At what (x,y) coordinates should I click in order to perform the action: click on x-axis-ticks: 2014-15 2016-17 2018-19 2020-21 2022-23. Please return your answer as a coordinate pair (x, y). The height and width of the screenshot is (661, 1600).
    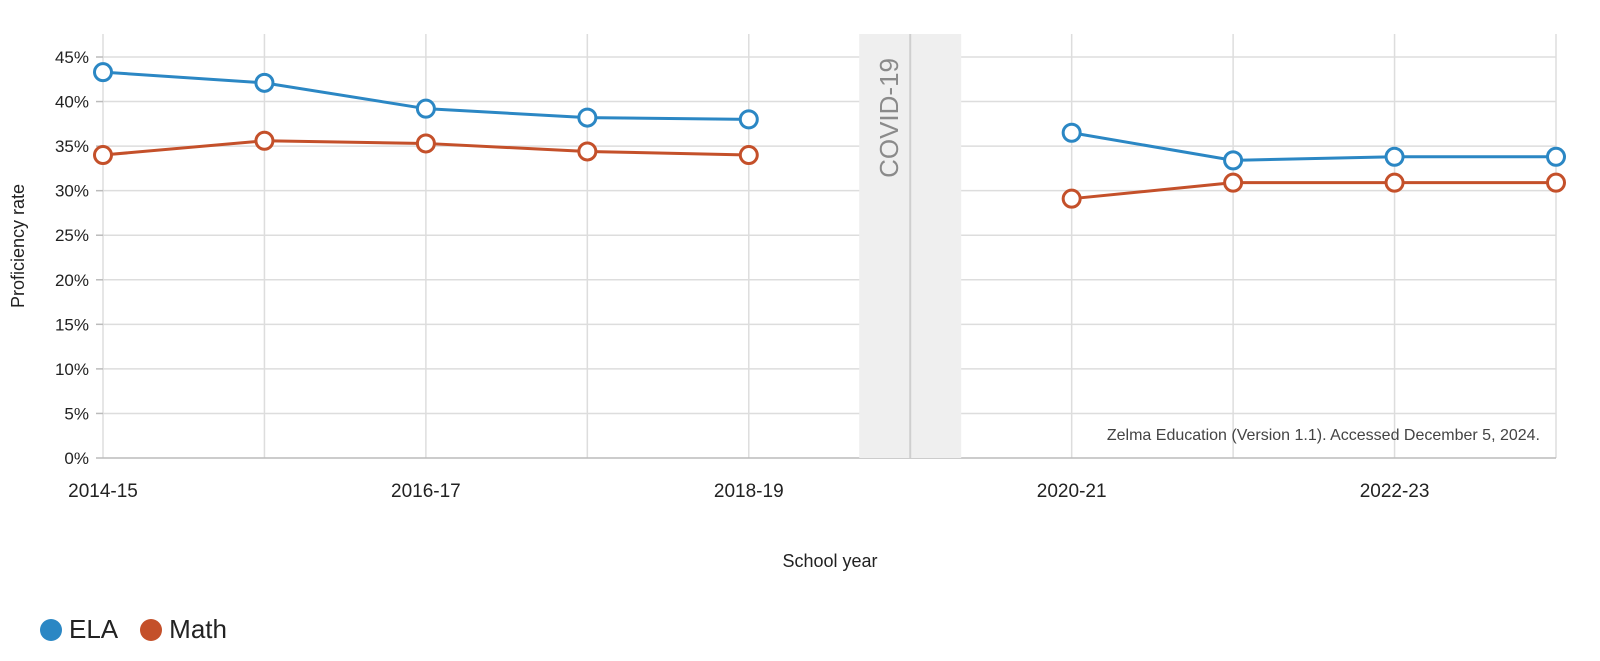
    Looking at the image, I should click on (748, 491).